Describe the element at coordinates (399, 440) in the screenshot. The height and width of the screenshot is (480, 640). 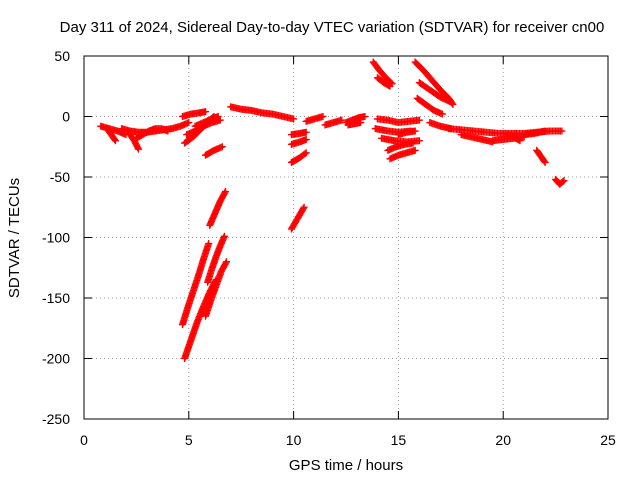
I see `x-tick-label: 15` at that location.